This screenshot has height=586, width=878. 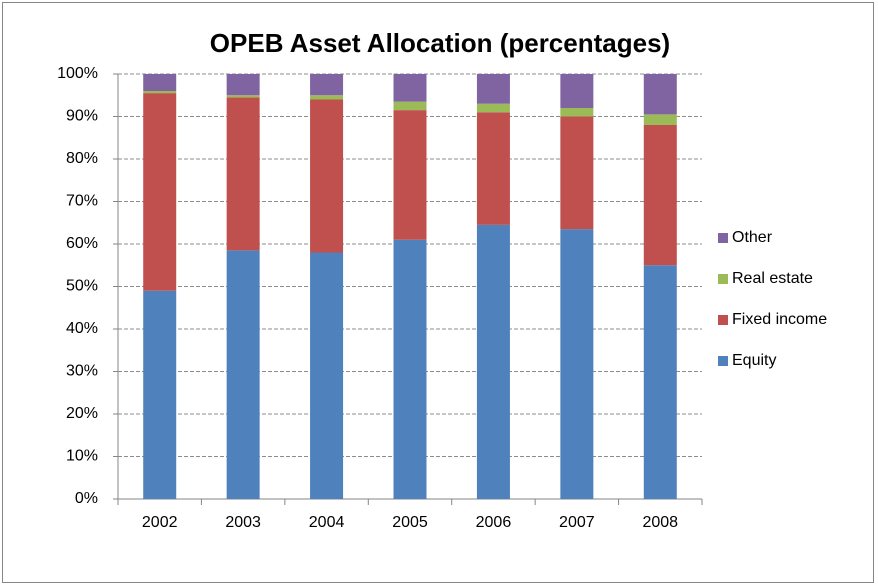 I want to click on y-tick-label: 90%, so click(x=82, y=116).